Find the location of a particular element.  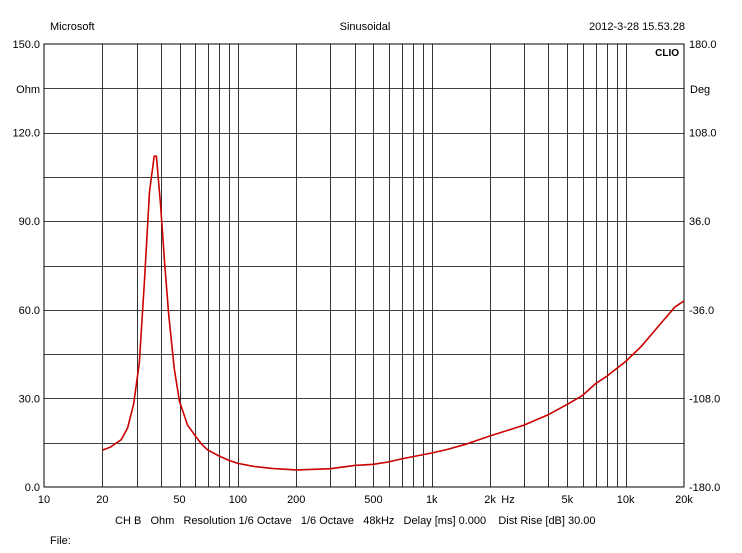

left-unit-label: Ohm is located at coordinates (28, 90).